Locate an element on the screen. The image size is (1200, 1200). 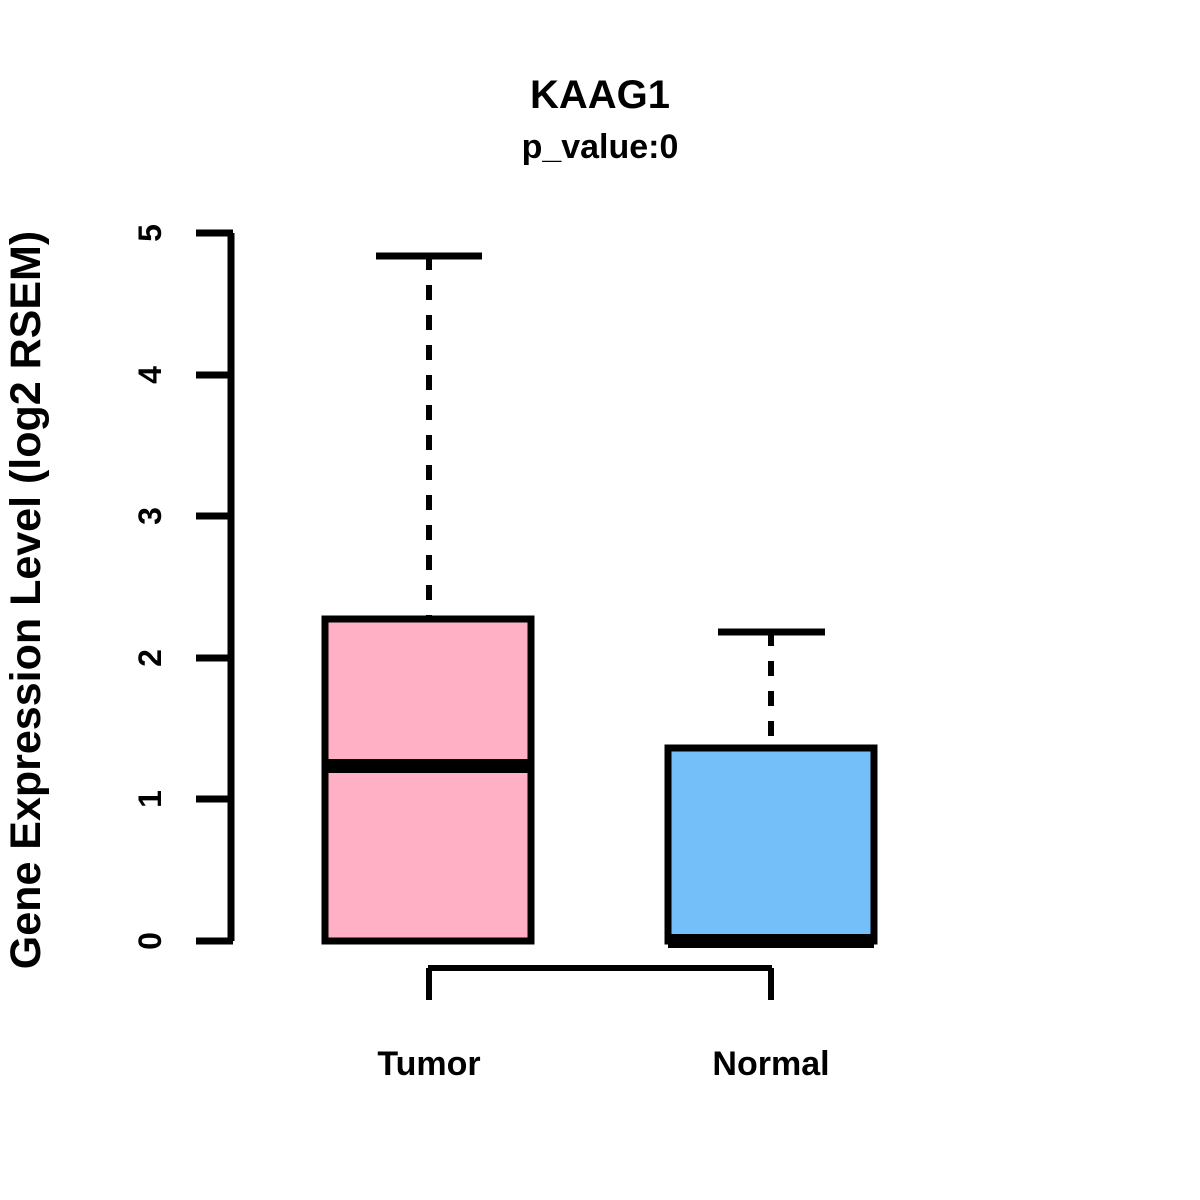
y-tick-label-1: 1 is located at coordinates (150, 799).